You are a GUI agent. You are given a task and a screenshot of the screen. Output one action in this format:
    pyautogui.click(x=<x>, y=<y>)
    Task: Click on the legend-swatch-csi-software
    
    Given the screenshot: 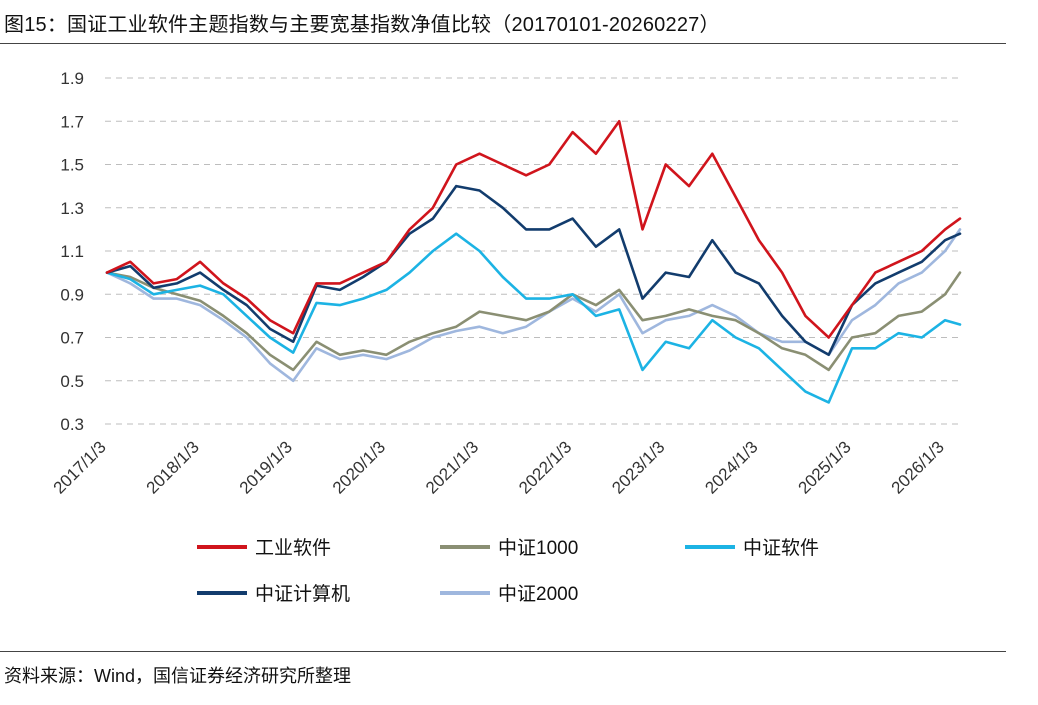 What is the action you would take?
    pyautogui.click(x=710, y=546)
    